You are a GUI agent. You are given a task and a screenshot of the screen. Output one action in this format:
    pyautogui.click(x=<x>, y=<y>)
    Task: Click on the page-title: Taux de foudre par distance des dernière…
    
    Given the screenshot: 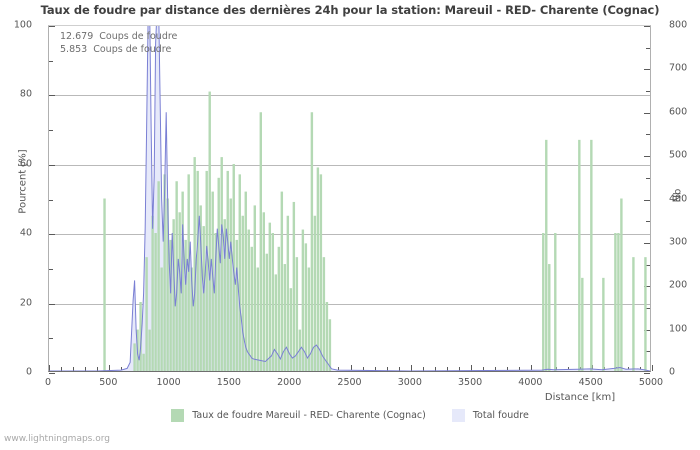 What is the action you would take?
    pyautogui.click(x=350, y=10)
    